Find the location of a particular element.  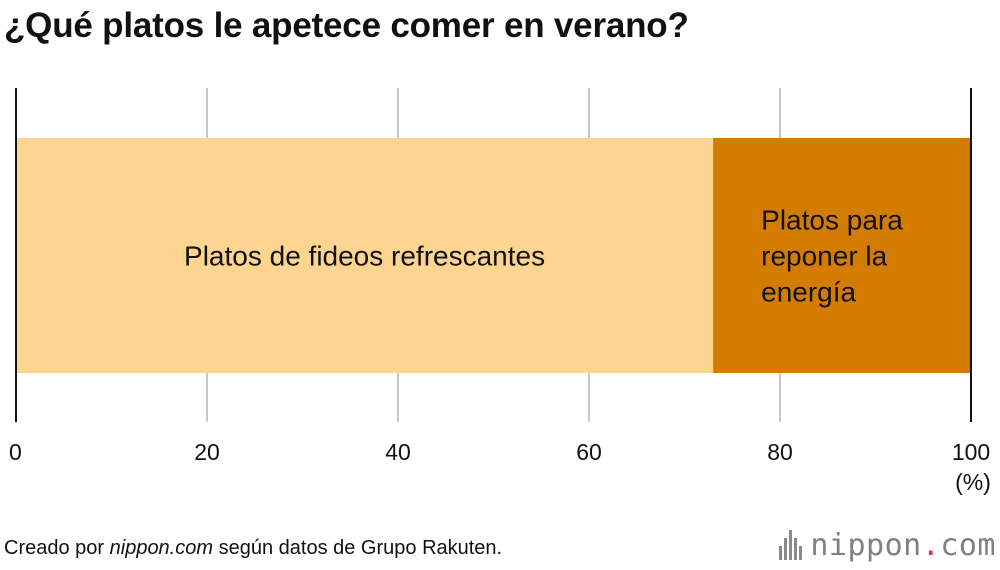

tick-label-60: 60 is located at coordinates (589, 452).